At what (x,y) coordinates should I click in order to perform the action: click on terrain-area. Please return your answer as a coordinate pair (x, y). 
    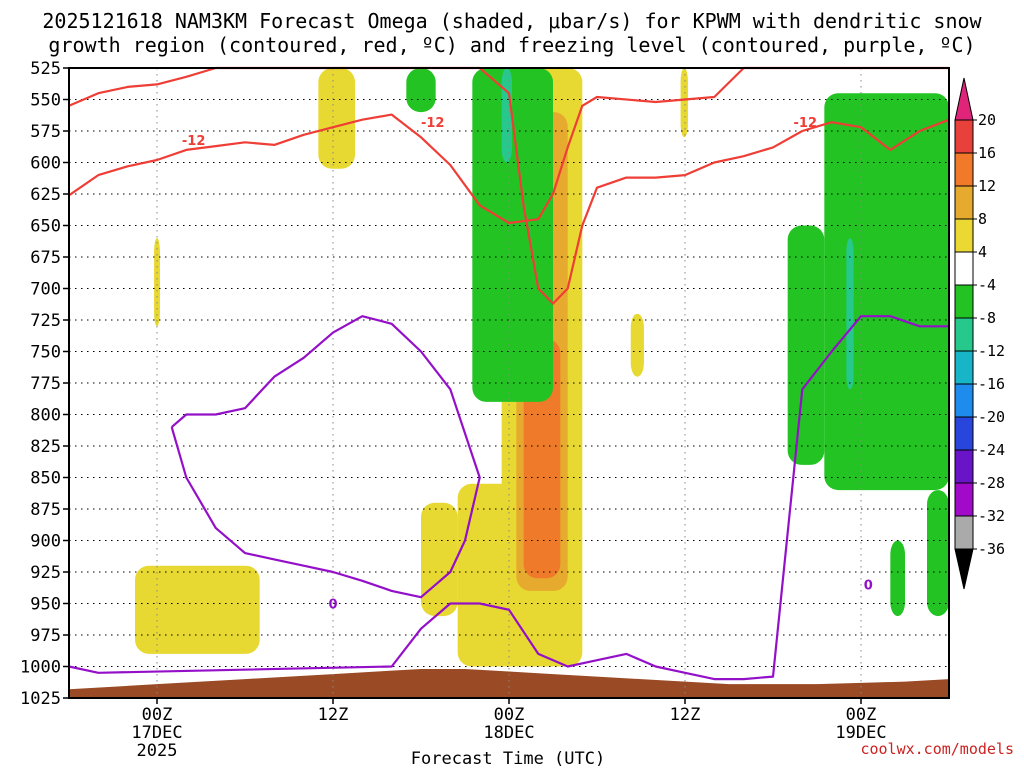
    Looking at the image, I should click on (509, 683).